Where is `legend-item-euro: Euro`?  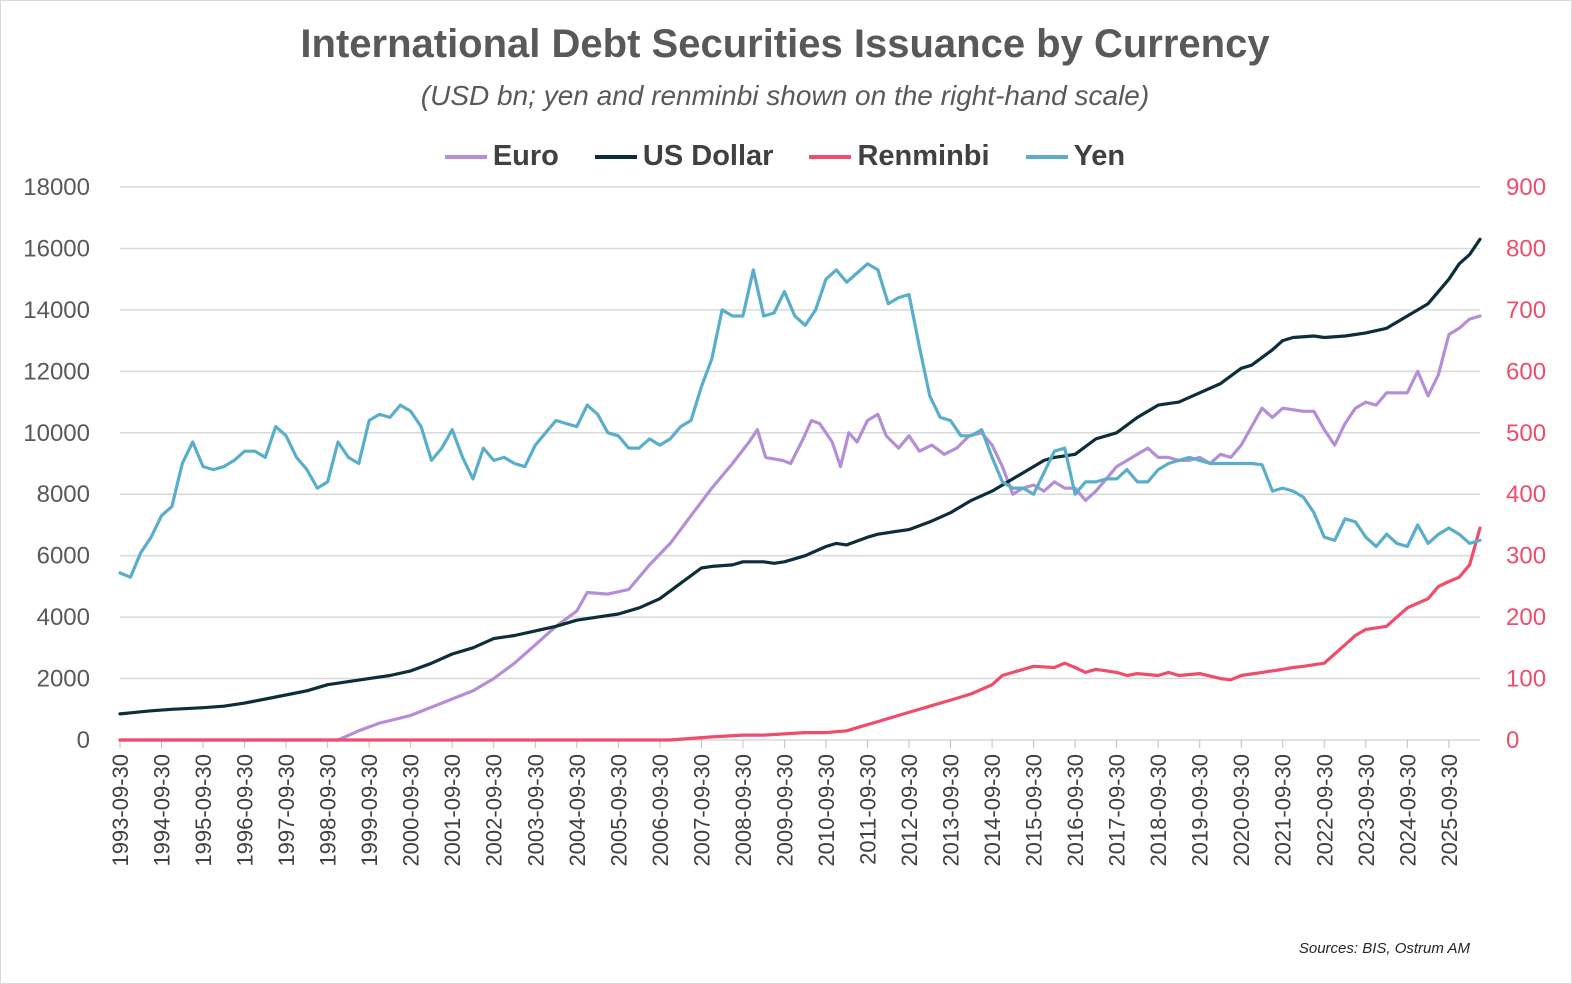
legend-item-euro: Euro is located at coordinates (501, 156).